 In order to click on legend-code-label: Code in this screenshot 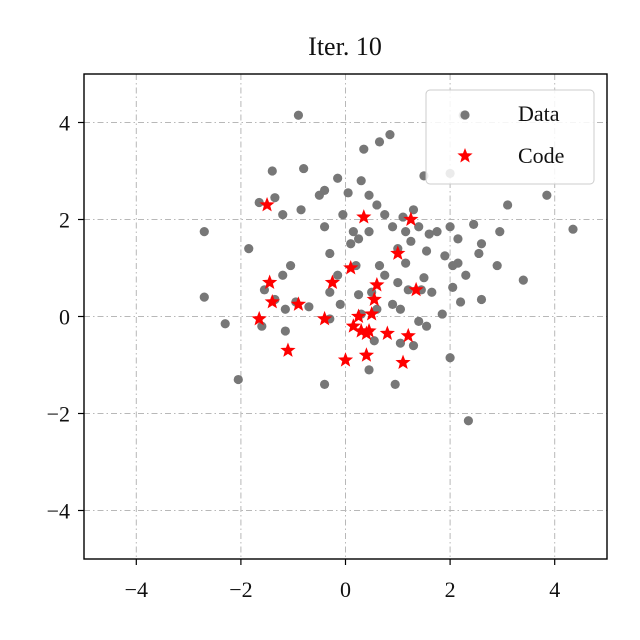, I will do `click(541, 155)`.